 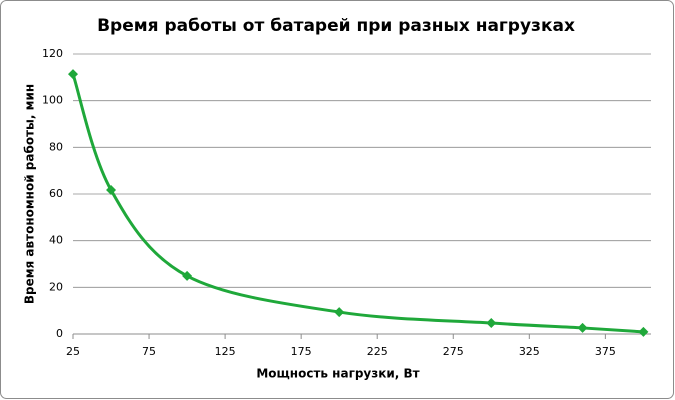 I want to click on x-tick-label: 125, so click(x=225, y=351).